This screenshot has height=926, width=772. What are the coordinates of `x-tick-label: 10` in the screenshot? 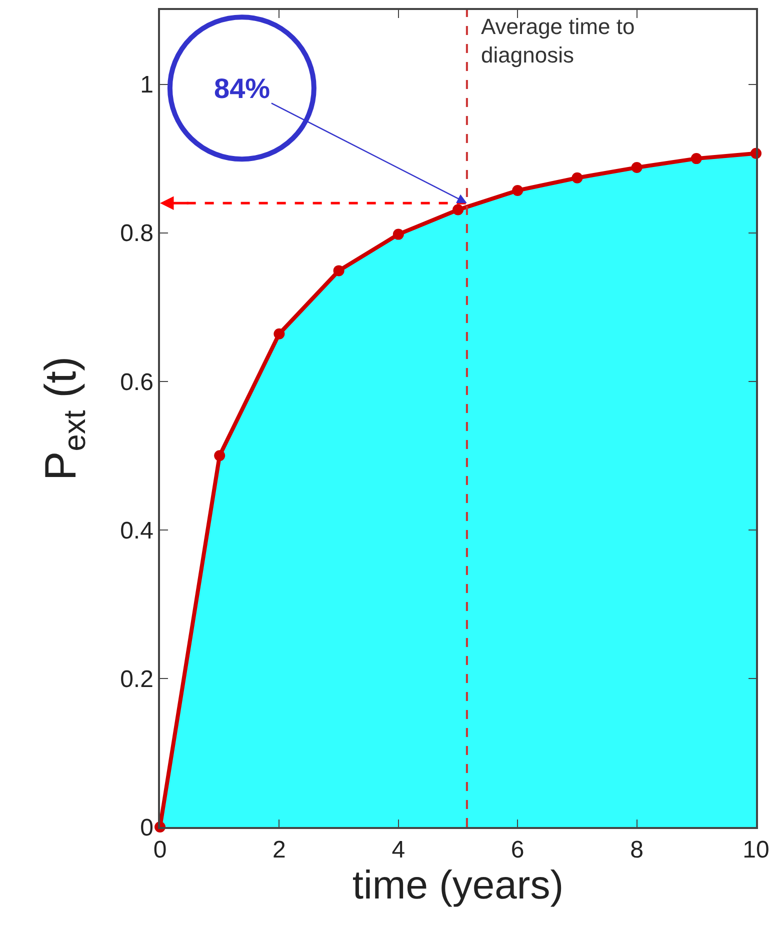 It's located at (756, 850).